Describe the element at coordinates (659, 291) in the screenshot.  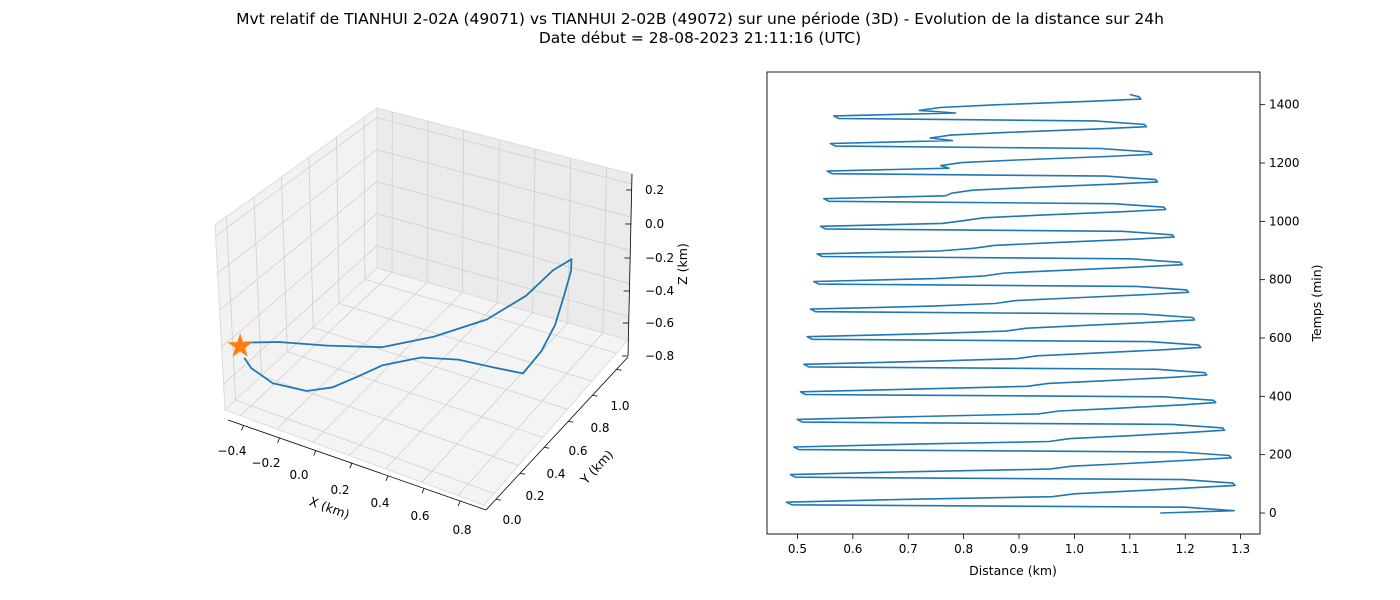
I see `z-tick-label: −0.4` at that location.